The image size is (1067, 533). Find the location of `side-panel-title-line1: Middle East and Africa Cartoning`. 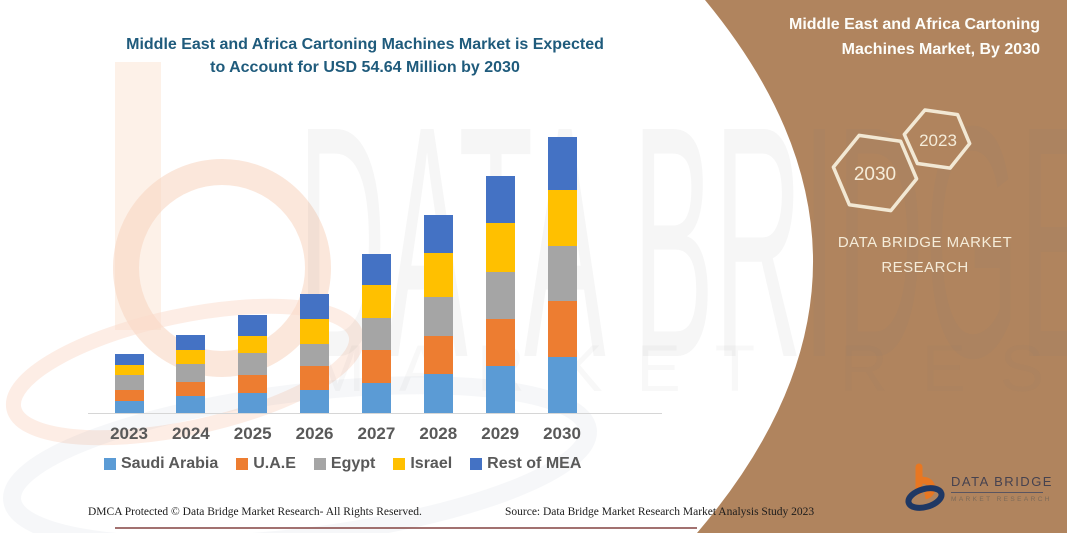

side-panel-title-line1: Middle East and Africa Cartoning is located at coordinates (914, 24).